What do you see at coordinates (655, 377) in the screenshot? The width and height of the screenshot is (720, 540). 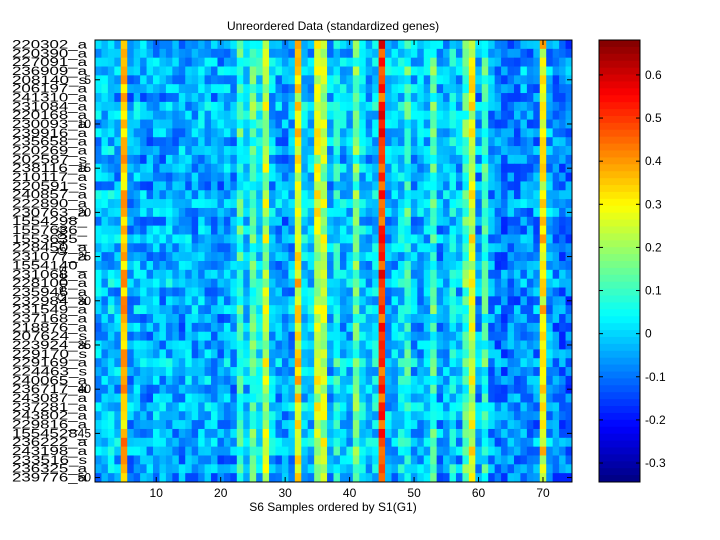 I see `colorbar-tick-label: -0.1` at bounding box center [655, 377].